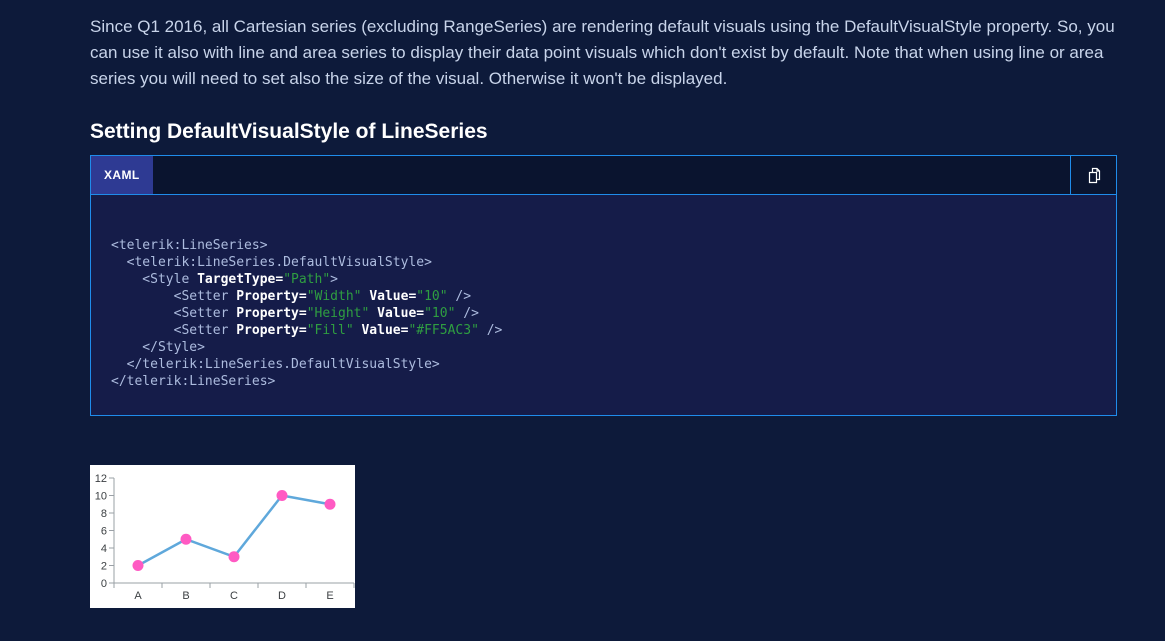 The width and height of the screenshot is (1165, 641). I want to click on code-tab-bar: XAML, so click(603, 175).